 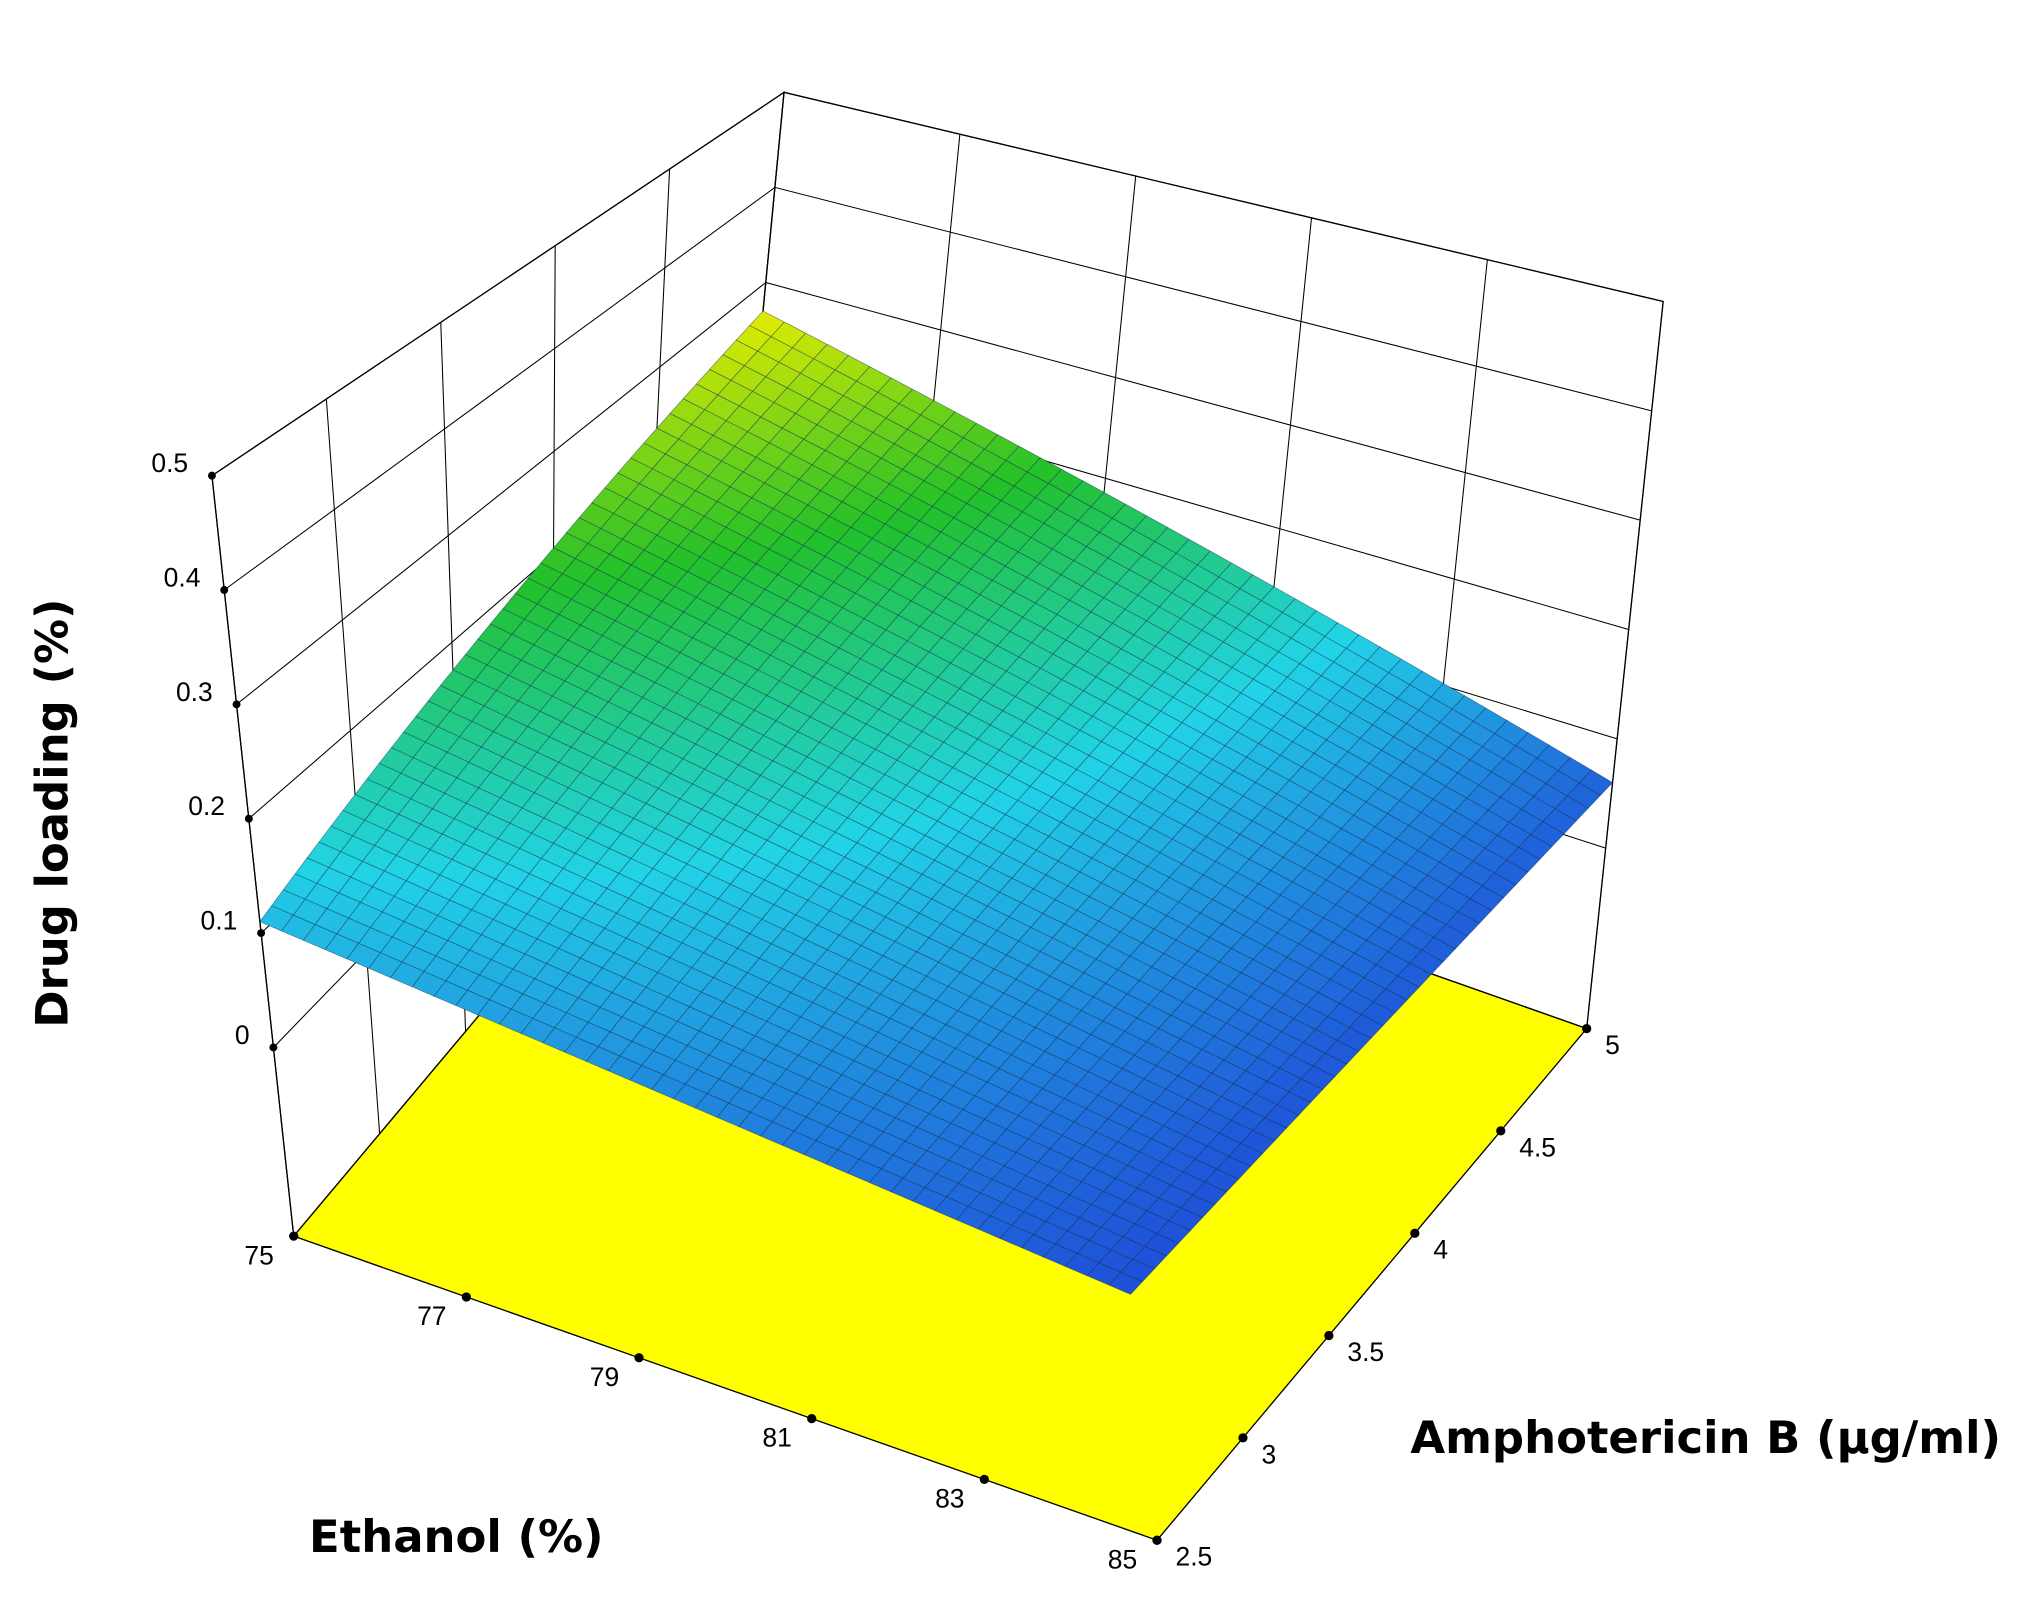 I want to click on z-tick-label: 0, so click(x=242, y=1035).